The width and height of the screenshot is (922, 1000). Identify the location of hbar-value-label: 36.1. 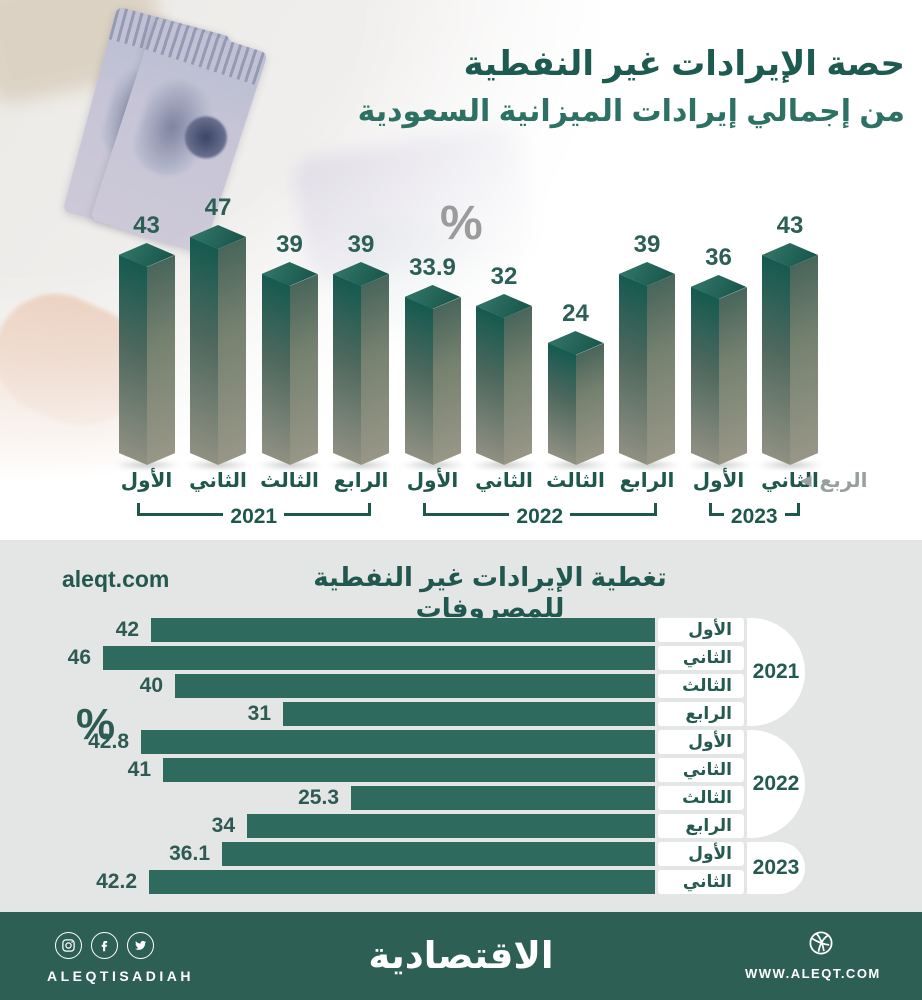
(189, 853).